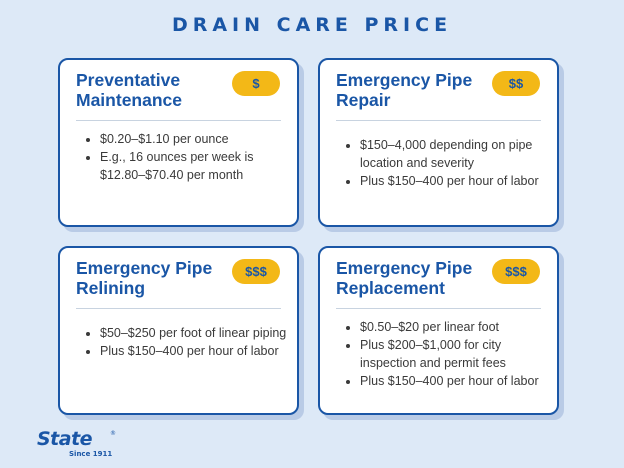  What do you see at coordinates (193, 333) in the screenshot?
I see `list-item: $50–$250 per foot of linear piping` at bounding box center [193, 333].